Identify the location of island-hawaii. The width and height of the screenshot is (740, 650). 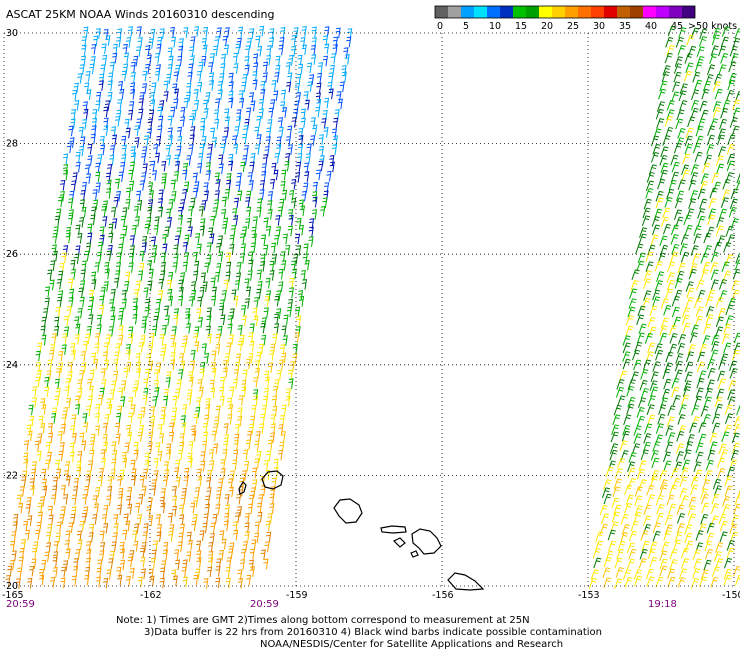
(466, 581).